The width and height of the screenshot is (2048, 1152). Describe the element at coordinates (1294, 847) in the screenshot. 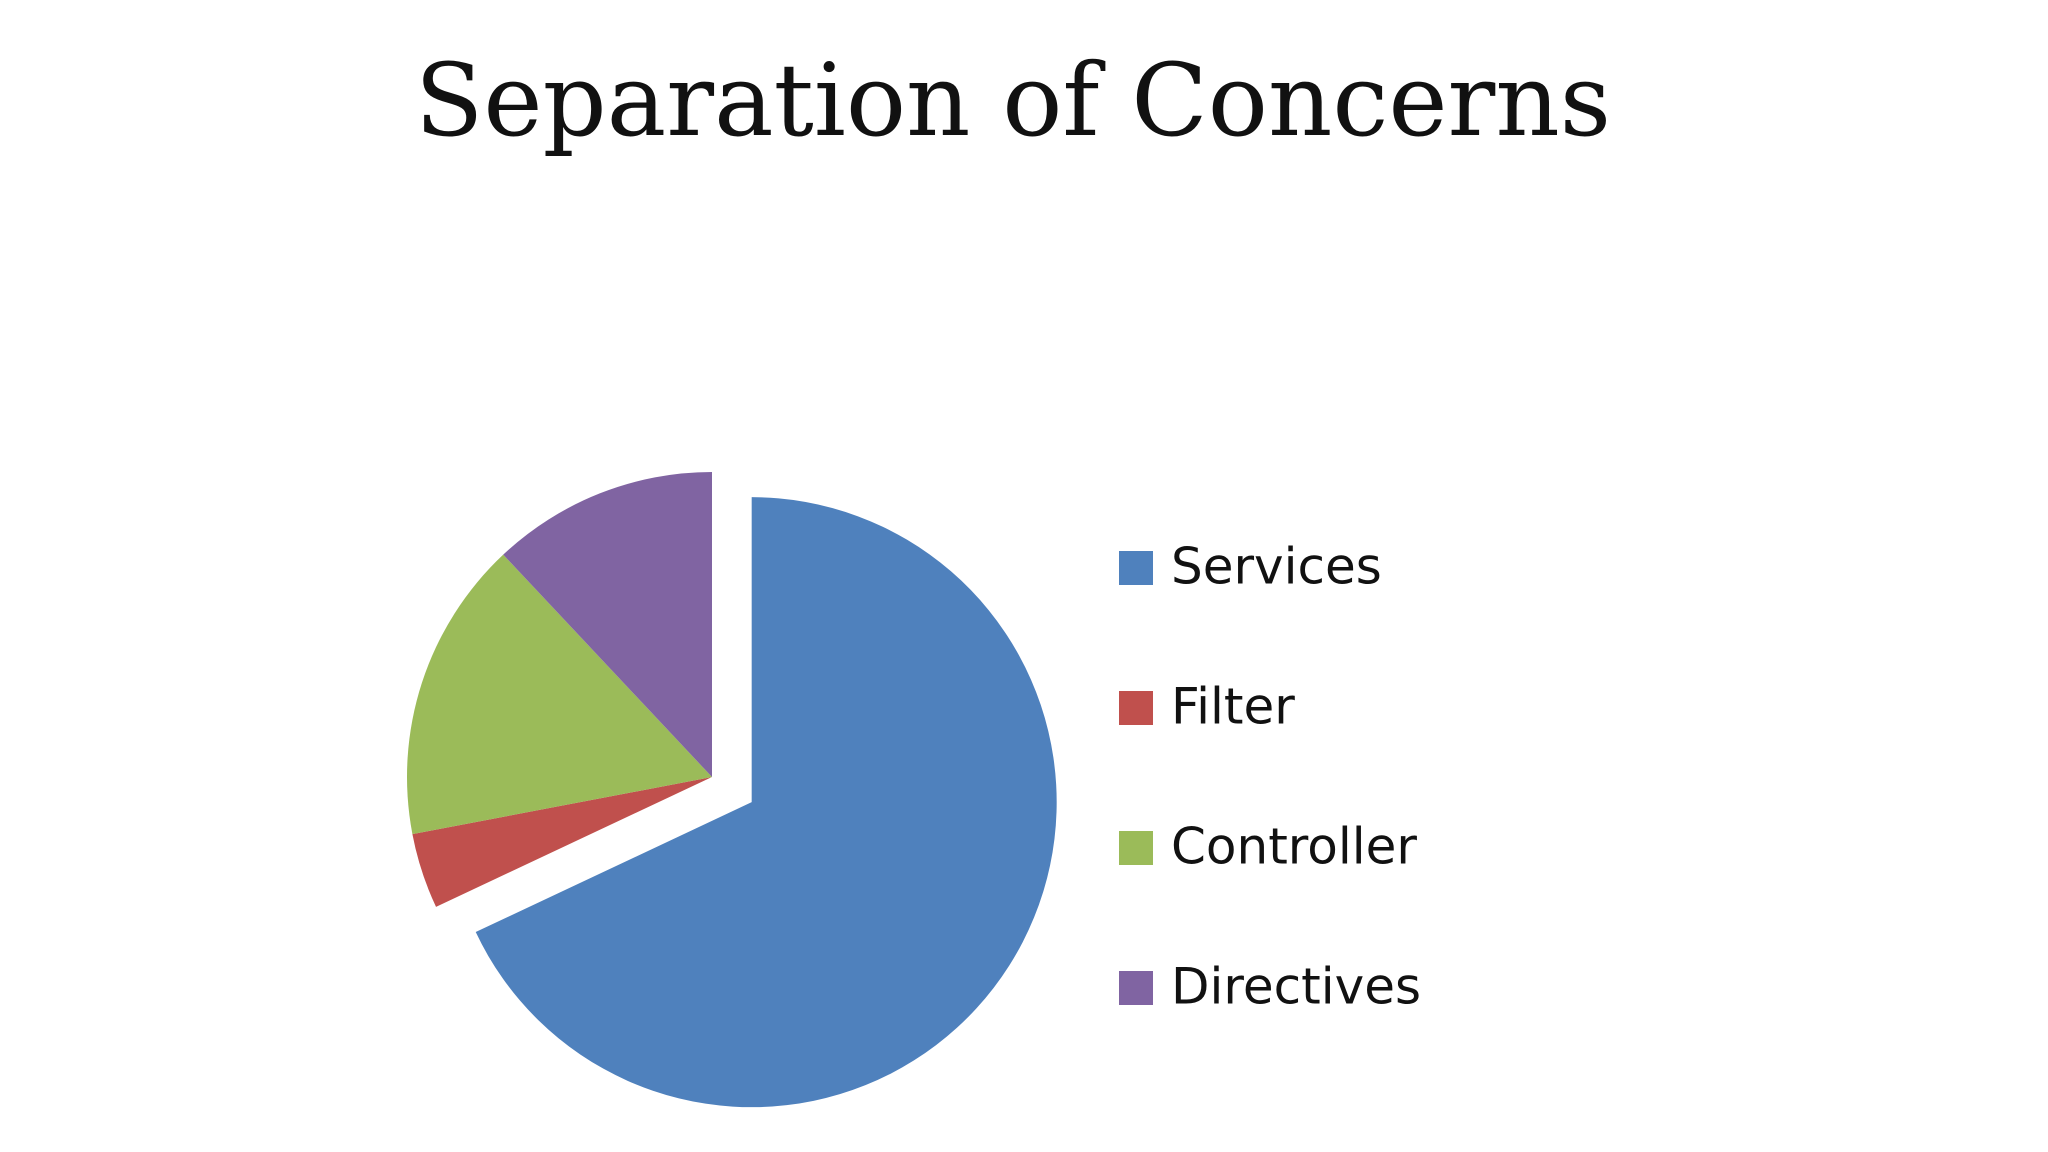

I see `legend-label: Controller` at that location.